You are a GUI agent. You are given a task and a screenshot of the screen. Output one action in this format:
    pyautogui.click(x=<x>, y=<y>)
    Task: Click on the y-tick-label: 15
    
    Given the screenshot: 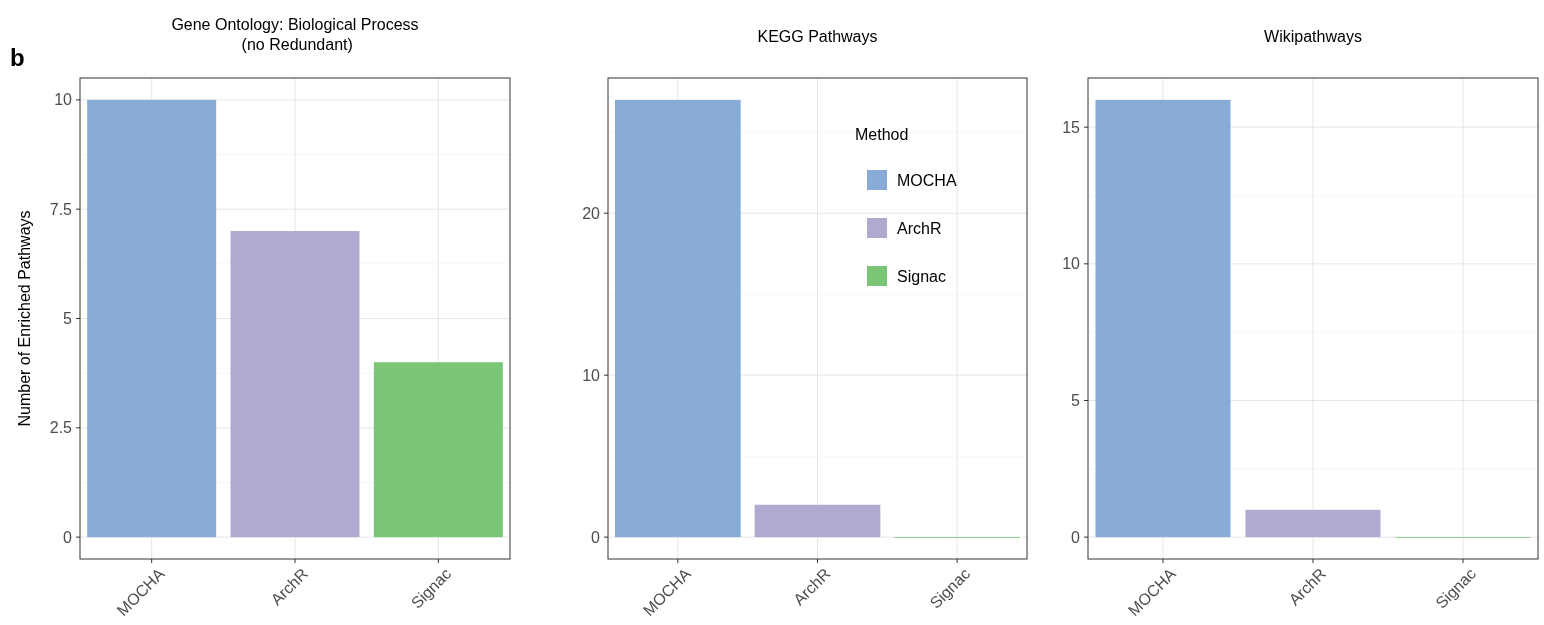 What is the action you would take?
    pyautogui.click(x=1071, y=127)
    